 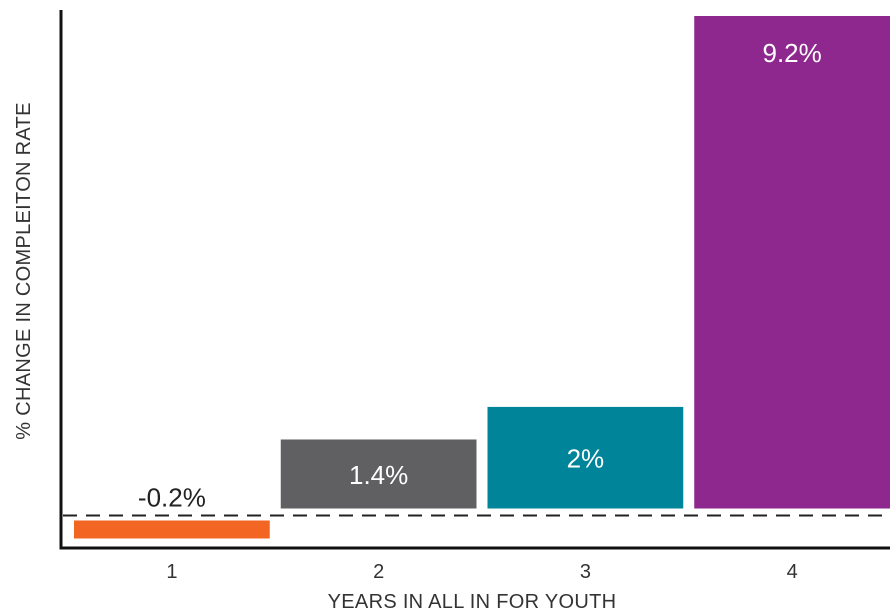 I want to click on data-label-2: 1.4%, so click(x=378, y=475).